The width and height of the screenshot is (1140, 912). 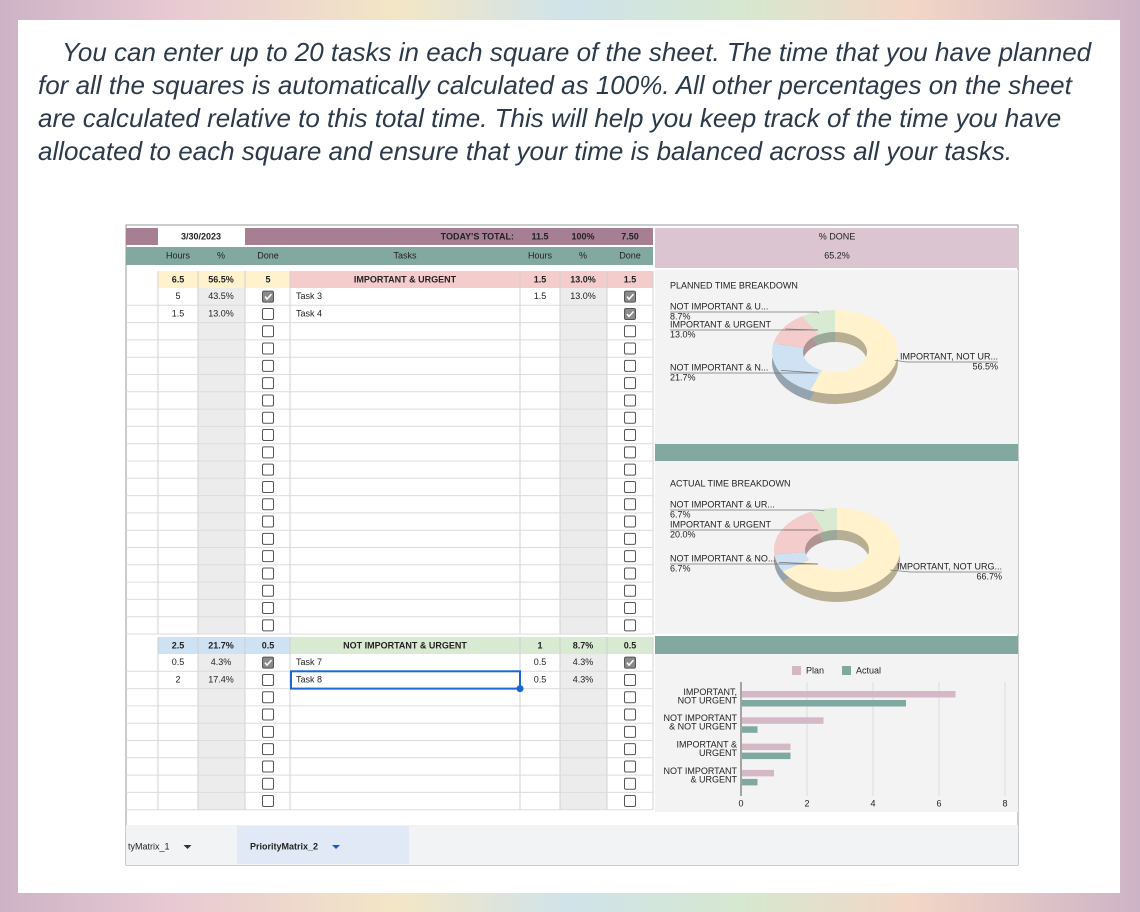 What do you see at coordinates (471, 645) in the screenshot?
I see `title-row` at bounding box center [471, 645].